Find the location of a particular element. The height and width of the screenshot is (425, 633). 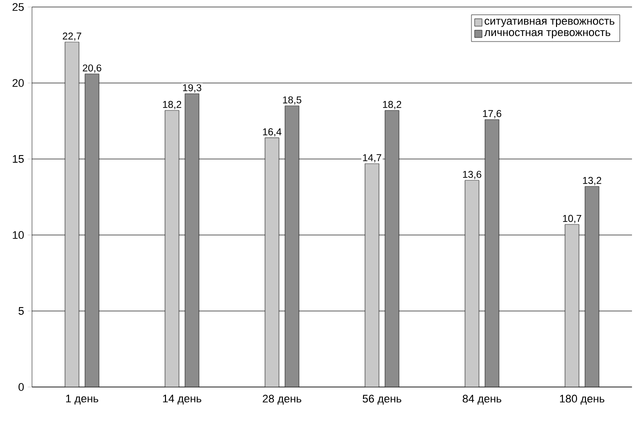

data-label: 14,7 is located at coordinates (372, 158).